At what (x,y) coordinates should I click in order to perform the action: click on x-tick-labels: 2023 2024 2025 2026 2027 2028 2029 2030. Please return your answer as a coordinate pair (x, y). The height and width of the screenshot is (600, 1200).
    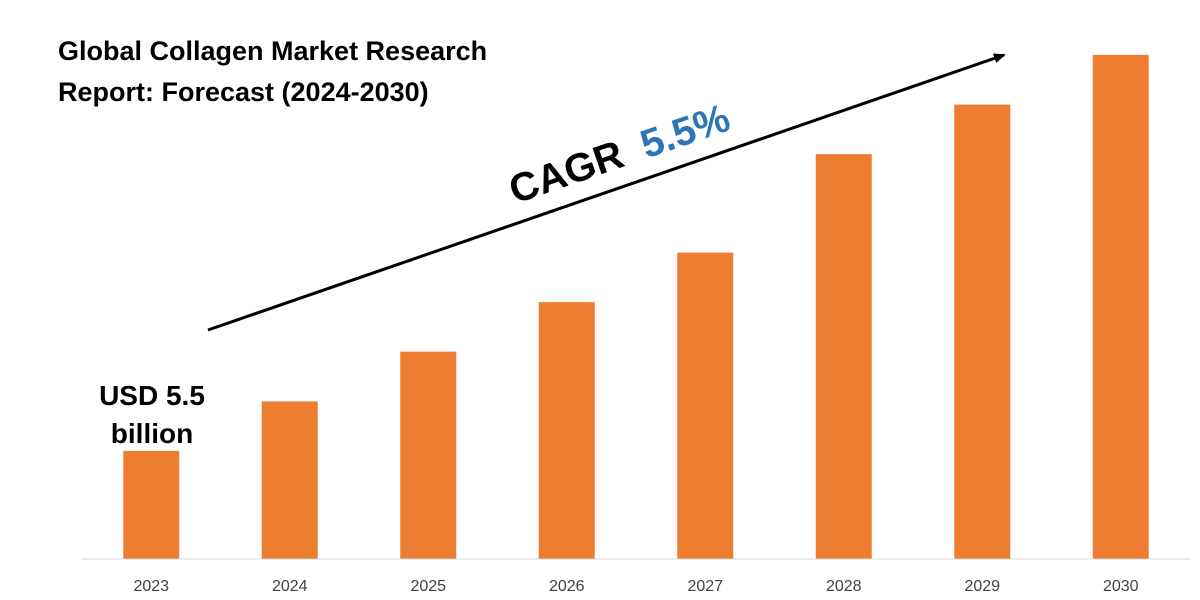
    Looking at the image, I should click on (635, 586).